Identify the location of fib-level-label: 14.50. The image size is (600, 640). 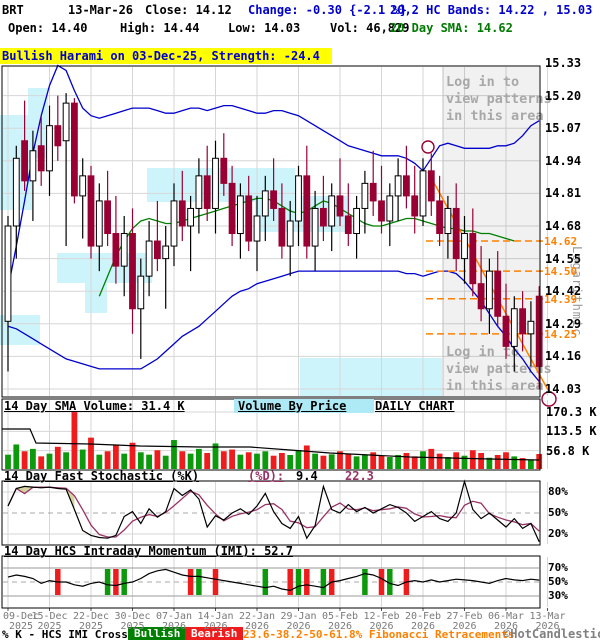
(561, 272).